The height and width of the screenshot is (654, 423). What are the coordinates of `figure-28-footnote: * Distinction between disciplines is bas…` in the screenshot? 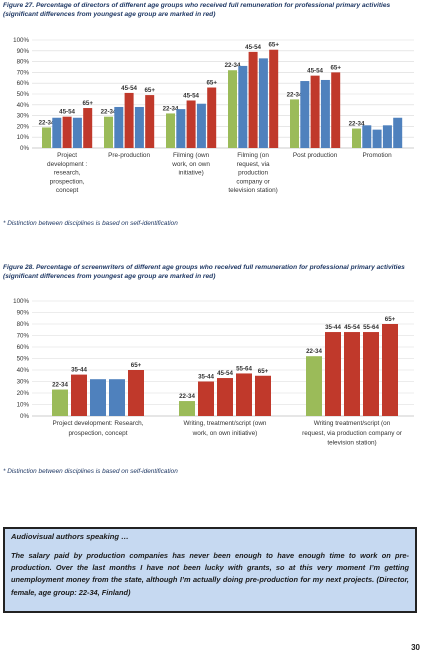 It's located at (90, 471).